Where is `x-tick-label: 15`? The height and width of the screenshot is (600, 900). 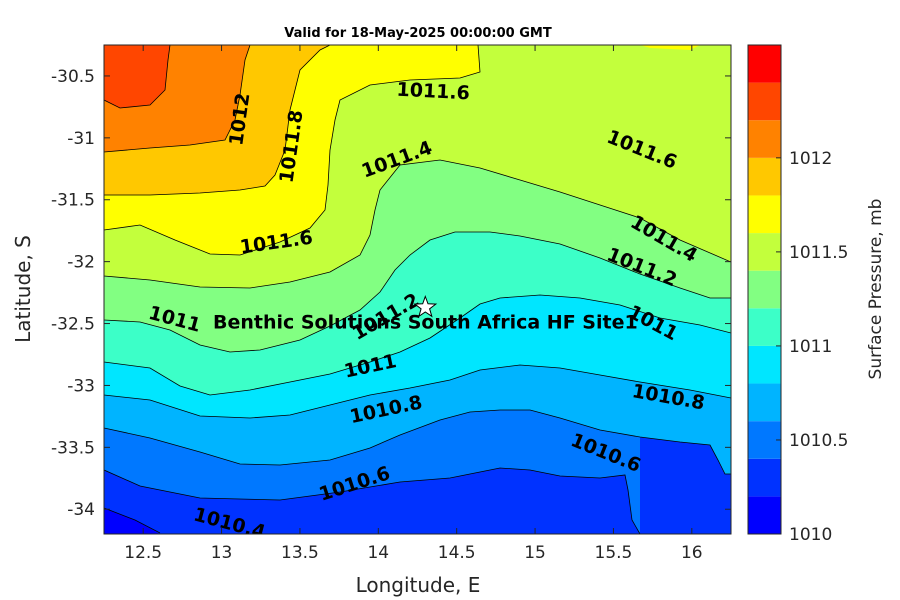 x-tick-label: 15 is located at coordinates (535, 553).